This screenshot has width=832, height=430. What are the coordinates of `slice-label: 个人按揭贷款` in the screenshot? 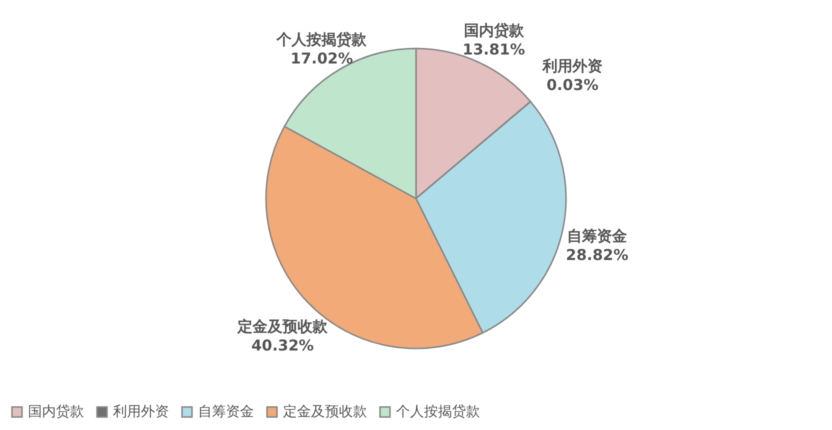 It's located at (322, 39).